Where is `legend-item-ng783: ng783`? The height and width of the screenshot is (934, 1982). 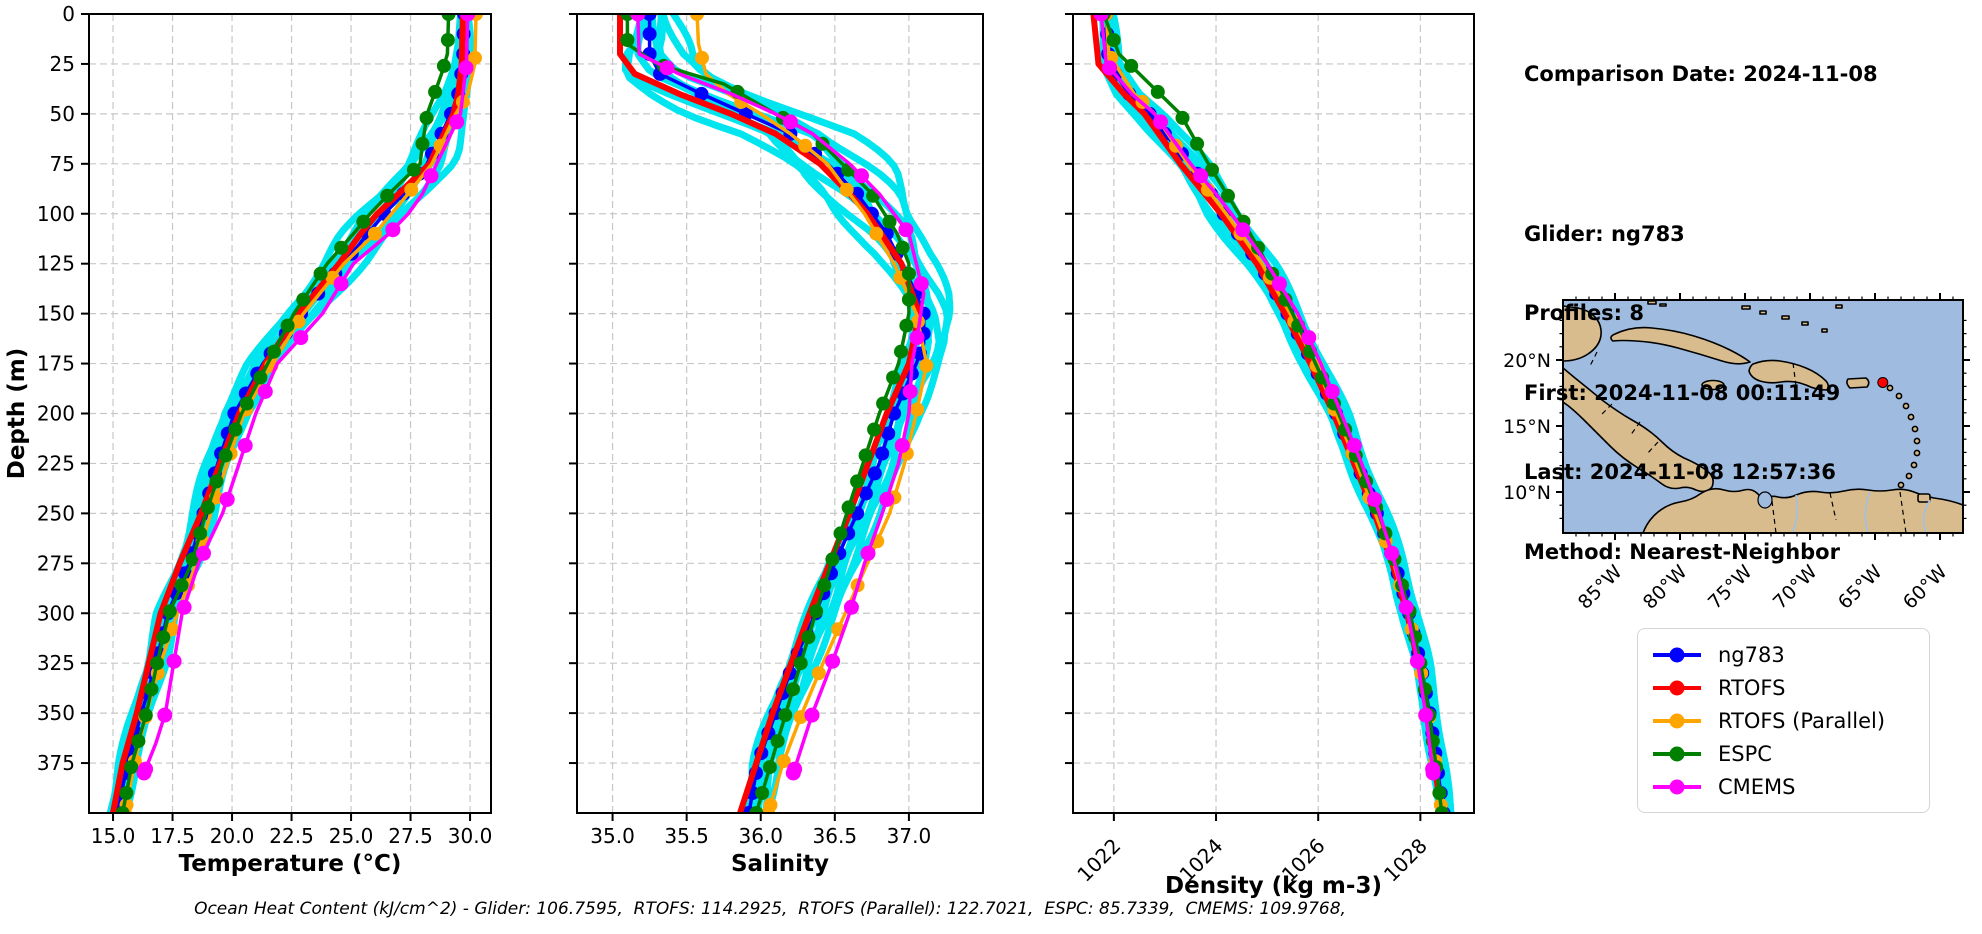 legend-item-ng783: ng783 is located at coordinates (1787, 654).